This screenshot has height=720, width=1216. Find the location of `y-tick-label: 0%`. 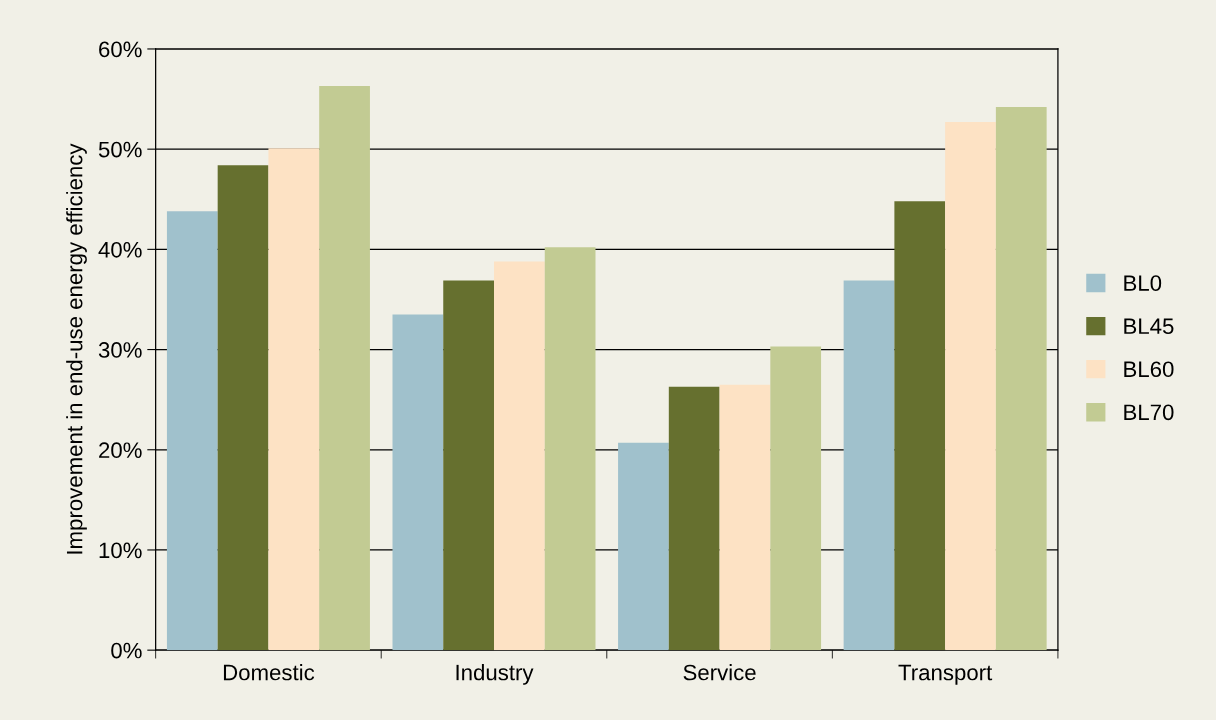

y-tick-label: 0% is located at coordinates (126, 650).